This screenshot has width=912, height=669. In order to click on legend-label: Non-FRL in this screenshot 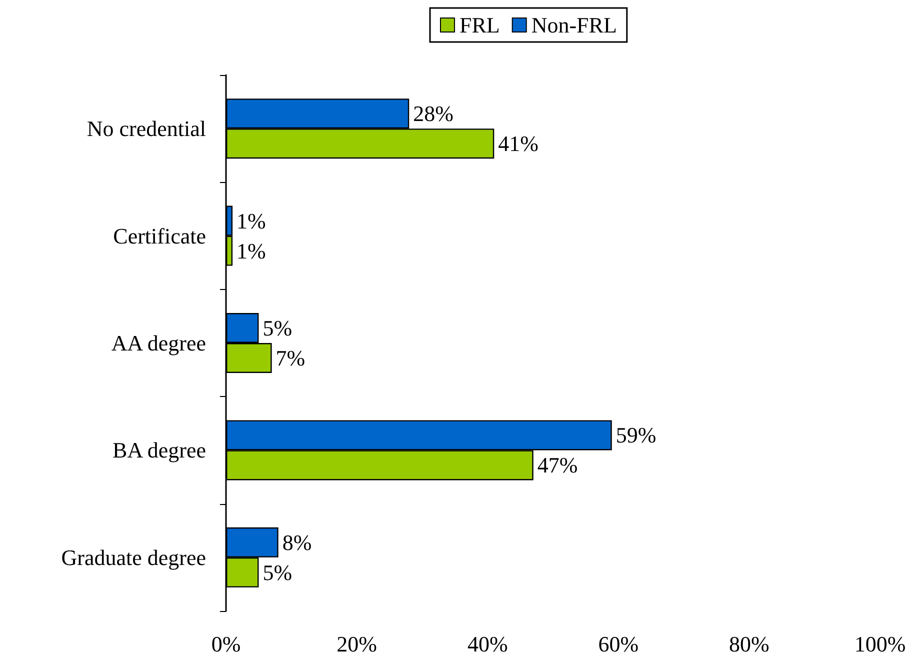, I will do `click(574, 25)`.